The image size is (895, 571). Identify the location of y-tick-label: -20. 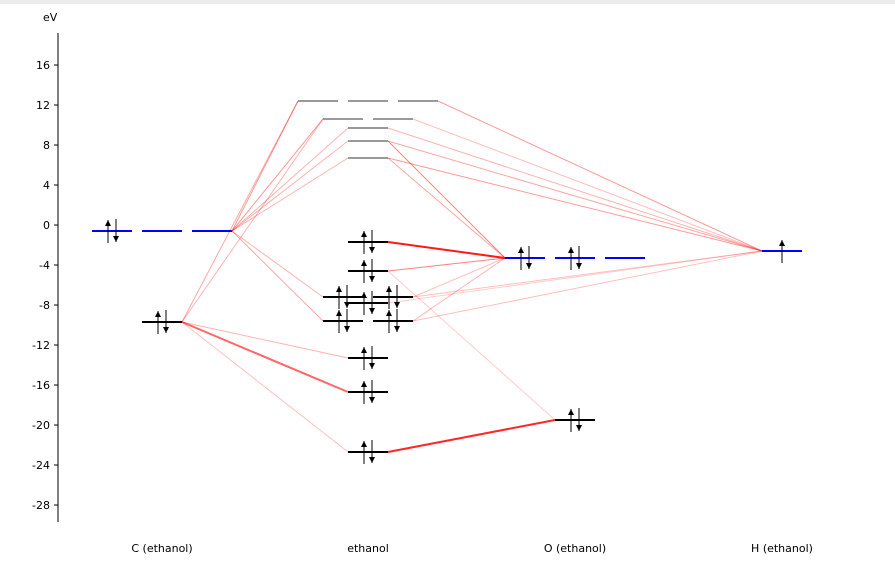
(41, 425).